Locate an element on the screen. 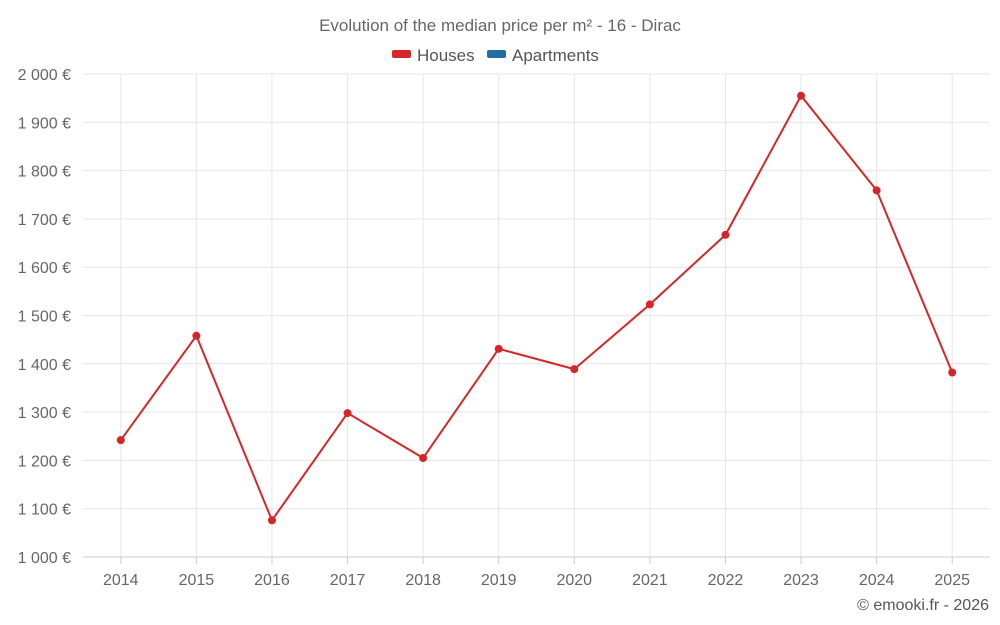 This screenshot has width=1000, height=625. data-point-2017 is located at coordinates (347, 413).